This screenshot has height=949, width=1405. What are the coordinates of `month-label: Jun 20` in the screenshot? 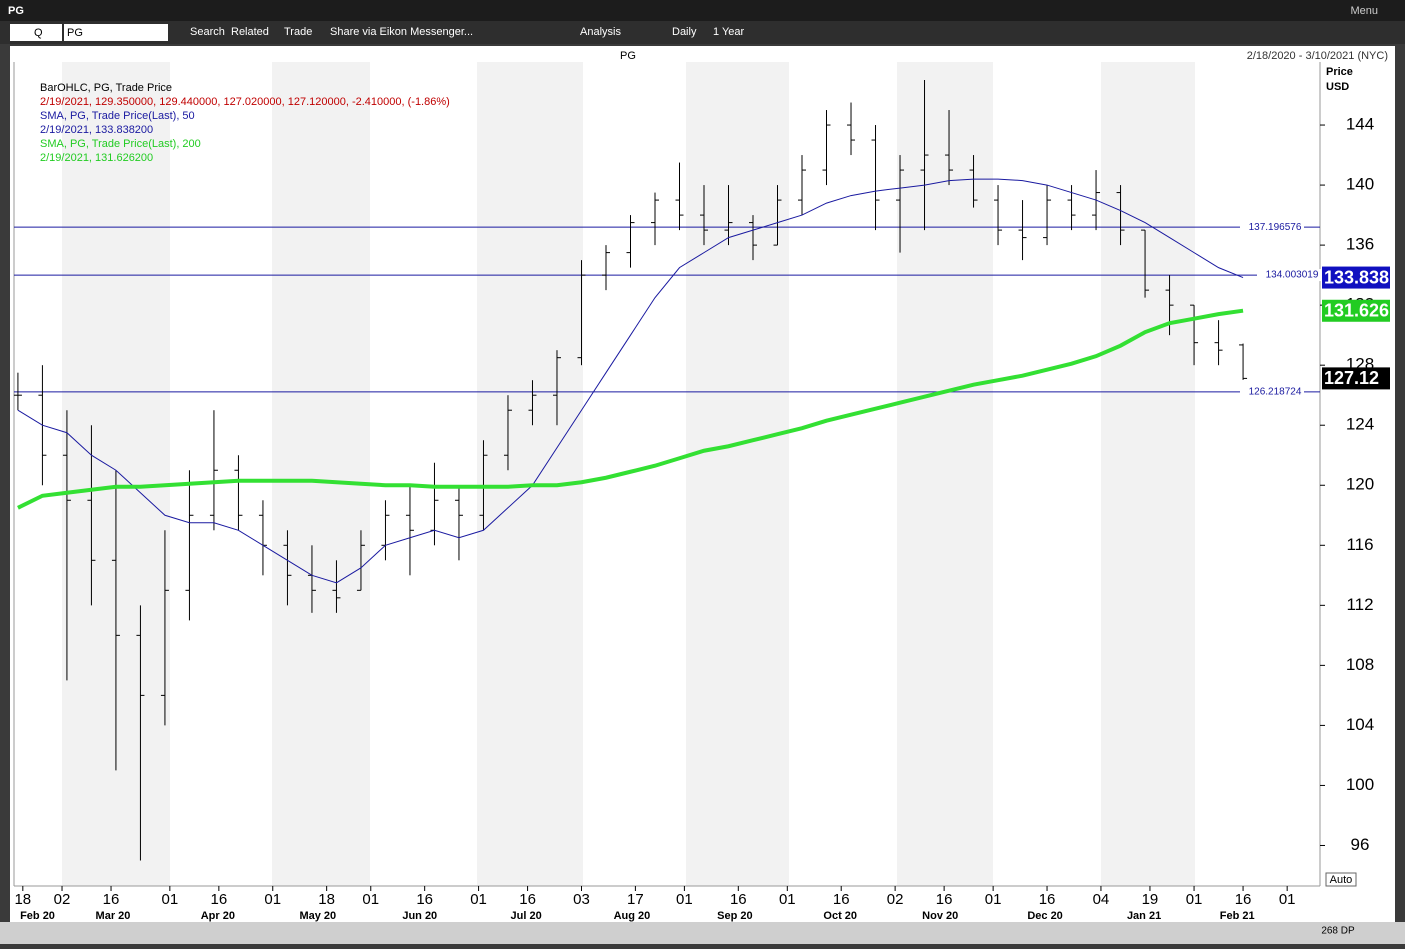 It's located at (419, 916).